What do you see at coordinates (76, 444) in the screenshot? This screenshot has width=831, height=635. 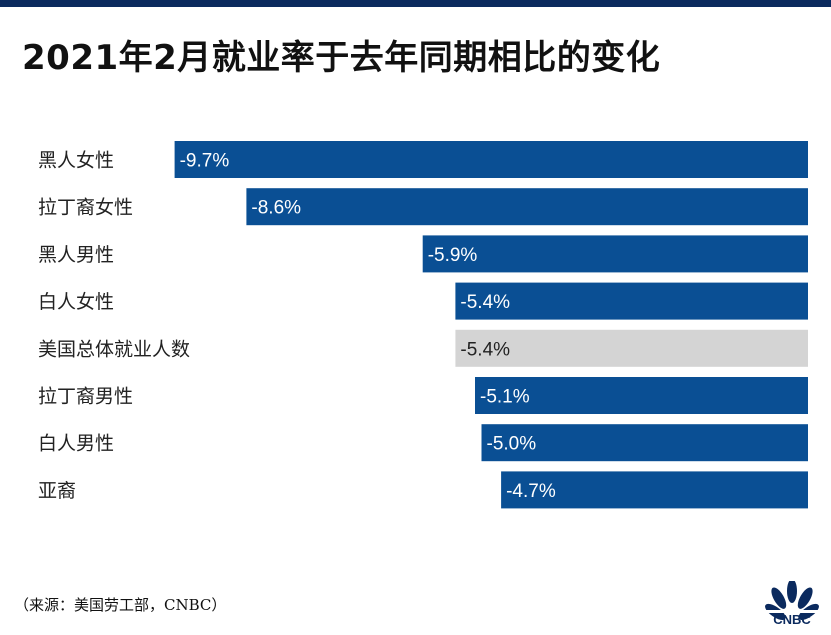 I see `category-label: 白人男性` at bounding box center [76, 444].